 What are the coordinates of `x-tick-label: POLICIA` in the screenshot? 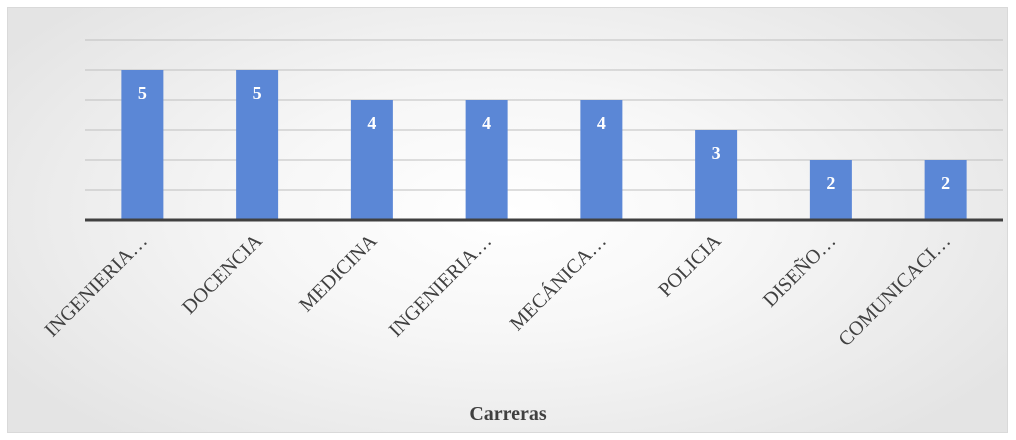 It's located at (690, 266).